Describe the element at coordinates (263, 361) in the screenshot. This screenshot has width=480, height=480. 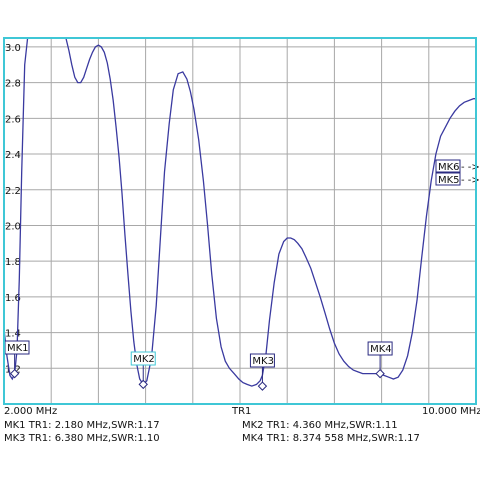
I see `marker-label: MK3` at that location.